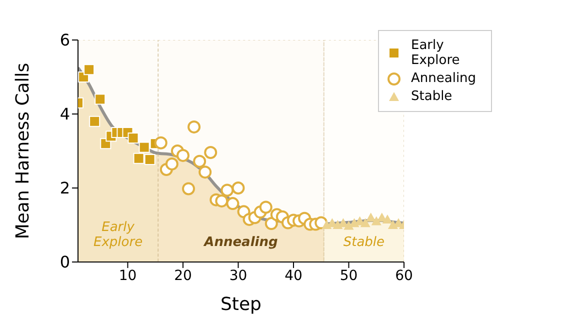 The image size is (574, 330). What do you see at coordinates (238, 276) in the screenshot?
I see `x-tick-label: 30` at bounding box center [238, 276].